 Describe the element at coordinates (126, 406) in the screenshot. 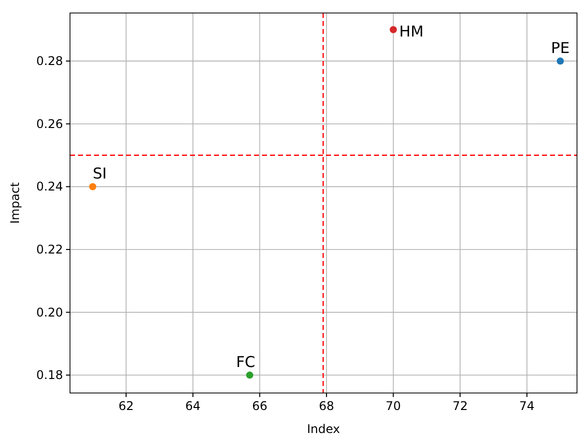

I see `x-tick-label: 62` at that location.